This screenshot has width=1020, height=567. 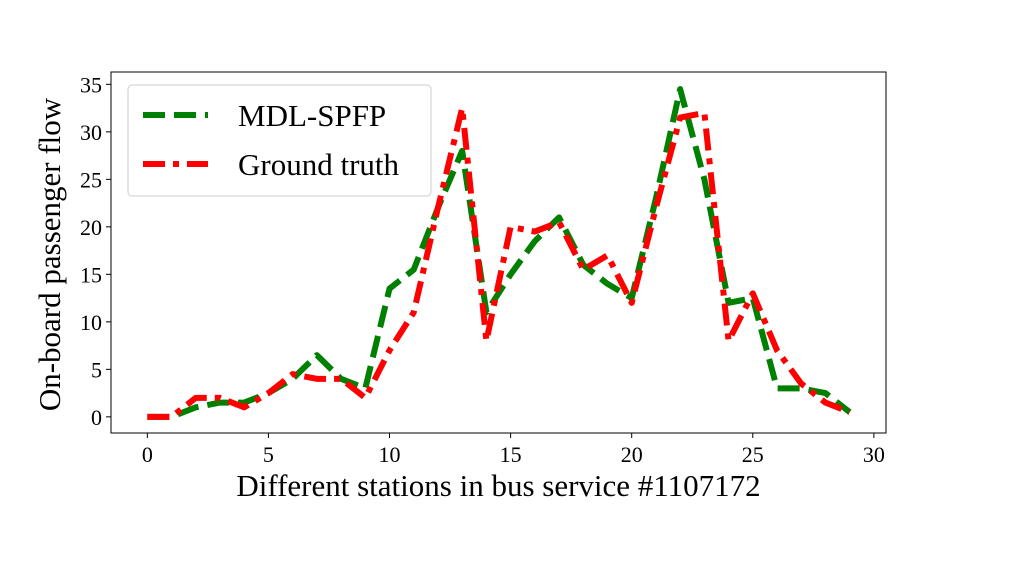 I want to click on y-tick-label: 10, so click(x=91, y=322).